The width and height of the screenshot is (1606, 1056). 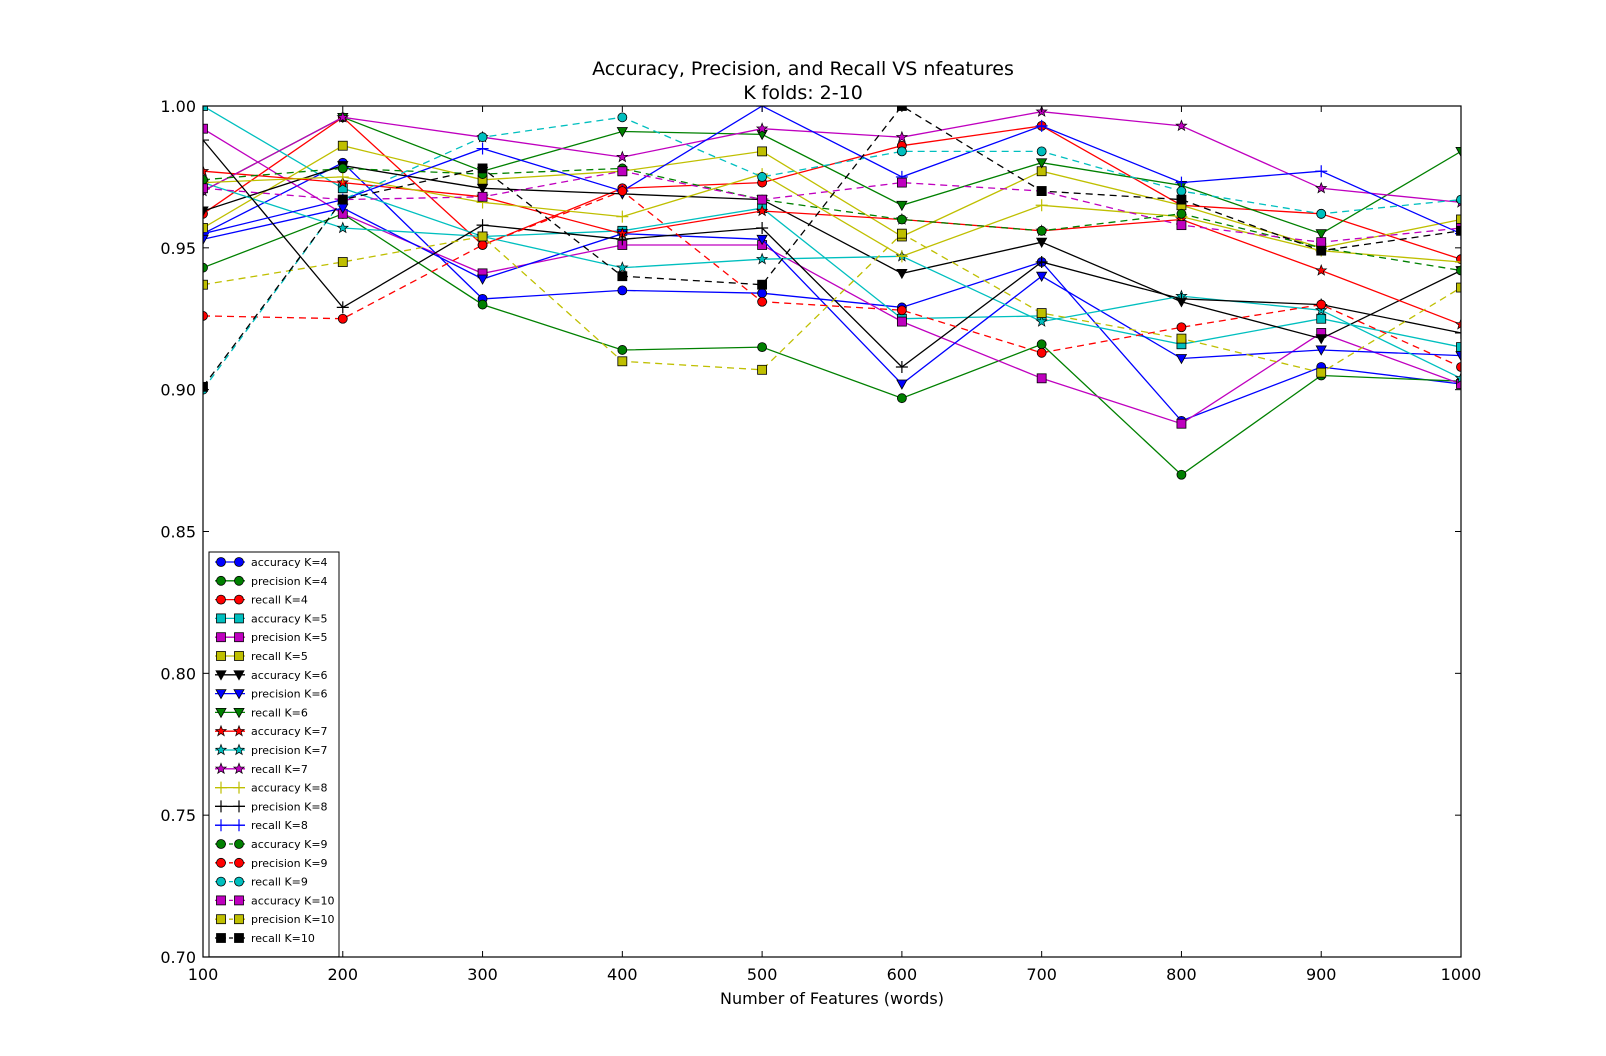 I want to click on legend-label: recall K=8, so click(x=279, y=825).